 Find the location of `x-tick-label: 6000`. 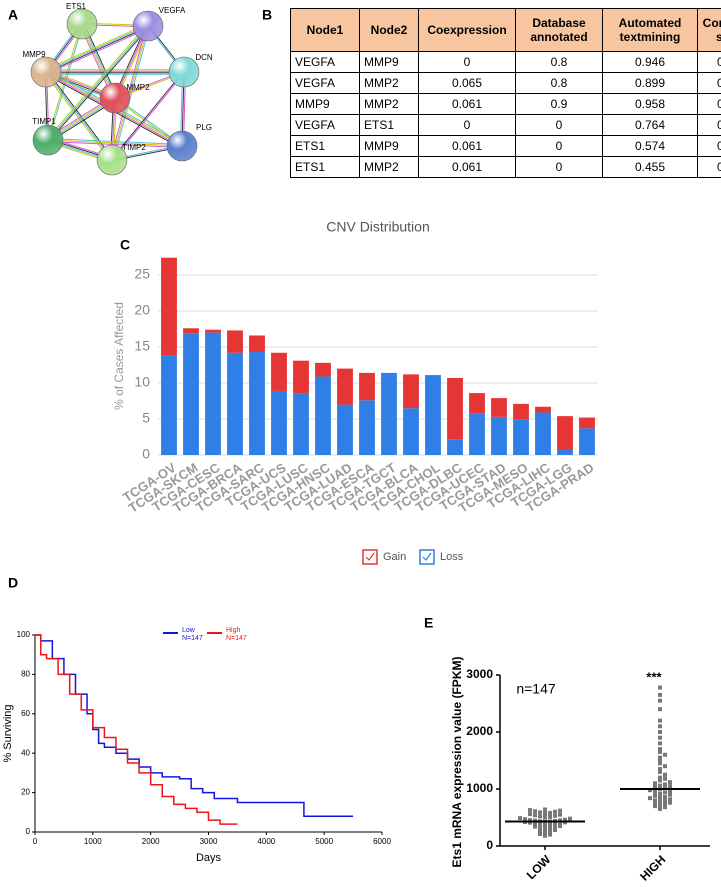

x-tick-label: 6000 is located at coordinates (382, 841).